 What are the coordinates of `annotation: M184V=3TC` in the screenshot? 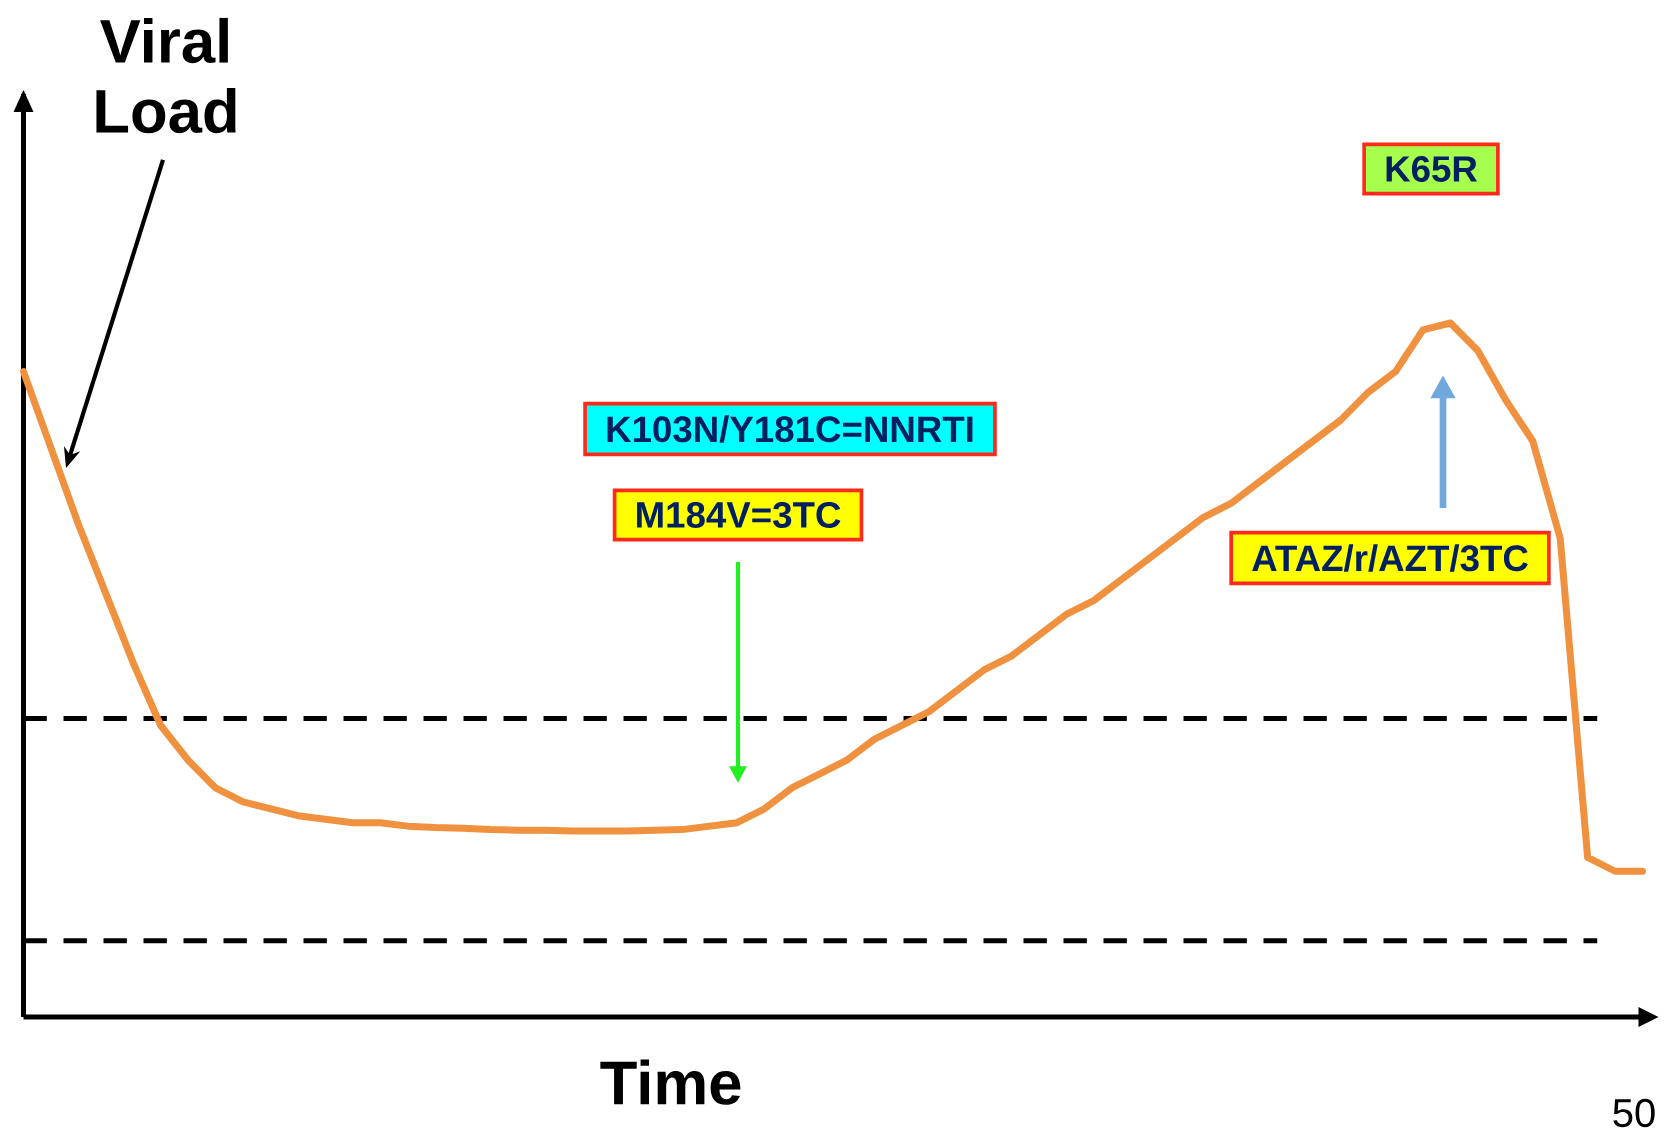 It's located at (739, 514).